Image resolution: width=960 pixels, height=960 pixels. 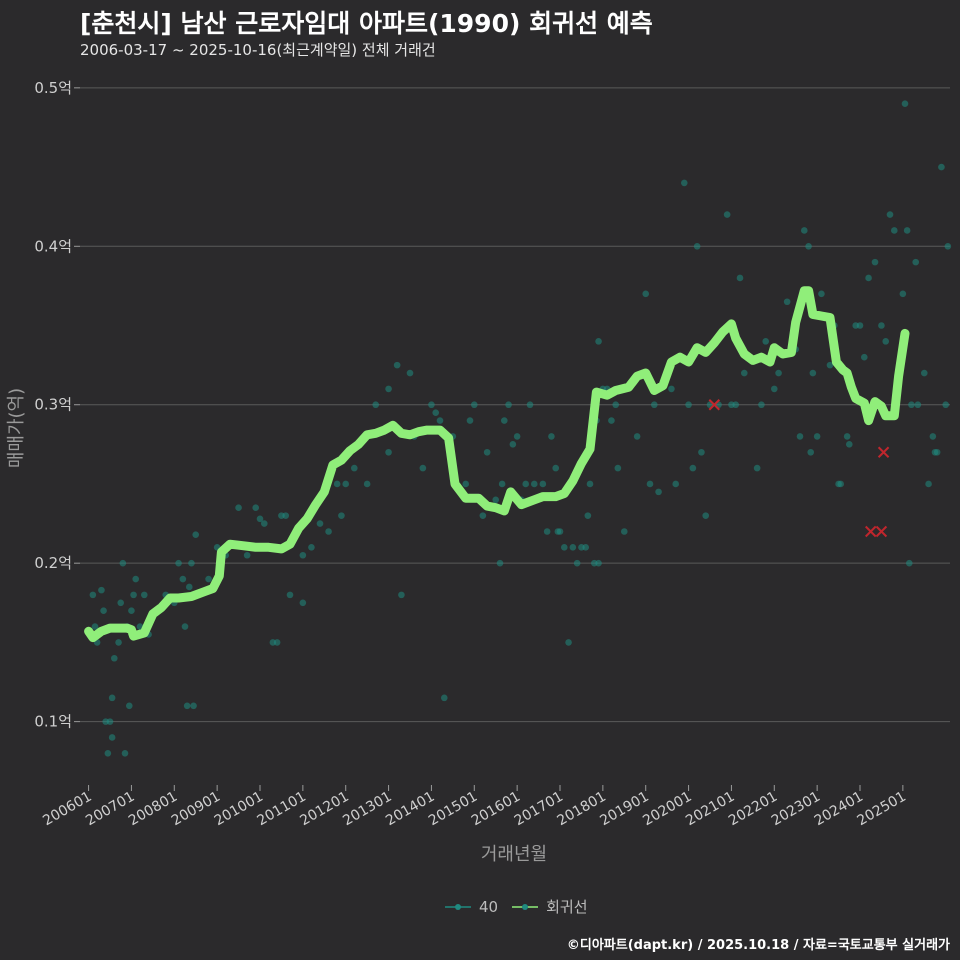 I want to click on x-tick-label: 201101, so click(x=282, y=809).